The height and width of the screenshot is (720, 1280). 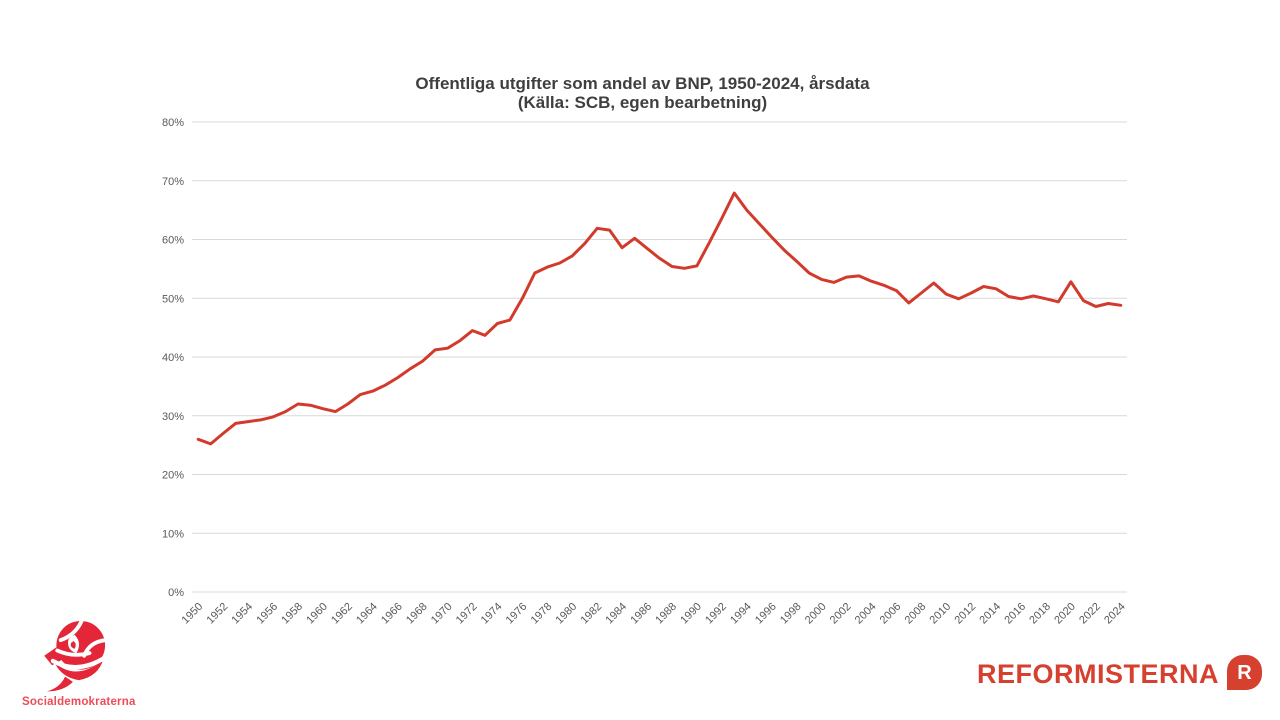 What do you see at coordinates (990, 614) in the screenshot?
I see `x-axis-label: 2014` at bounding box center [990, 614].